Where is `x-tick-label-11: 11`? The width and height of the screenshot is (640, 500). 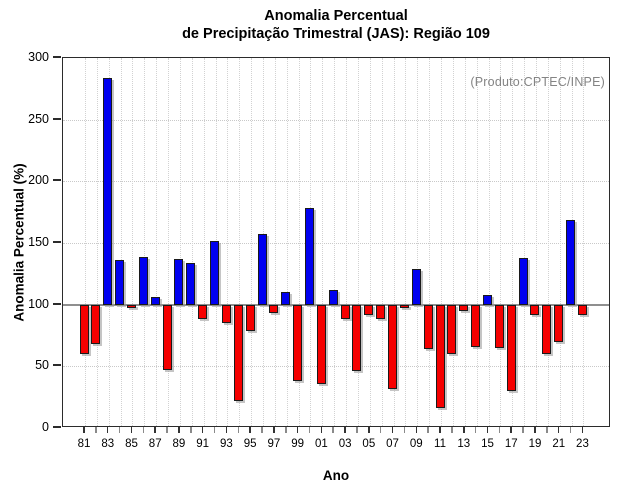
x-tick-label-11: 11 is located at coordinates (440, 444).